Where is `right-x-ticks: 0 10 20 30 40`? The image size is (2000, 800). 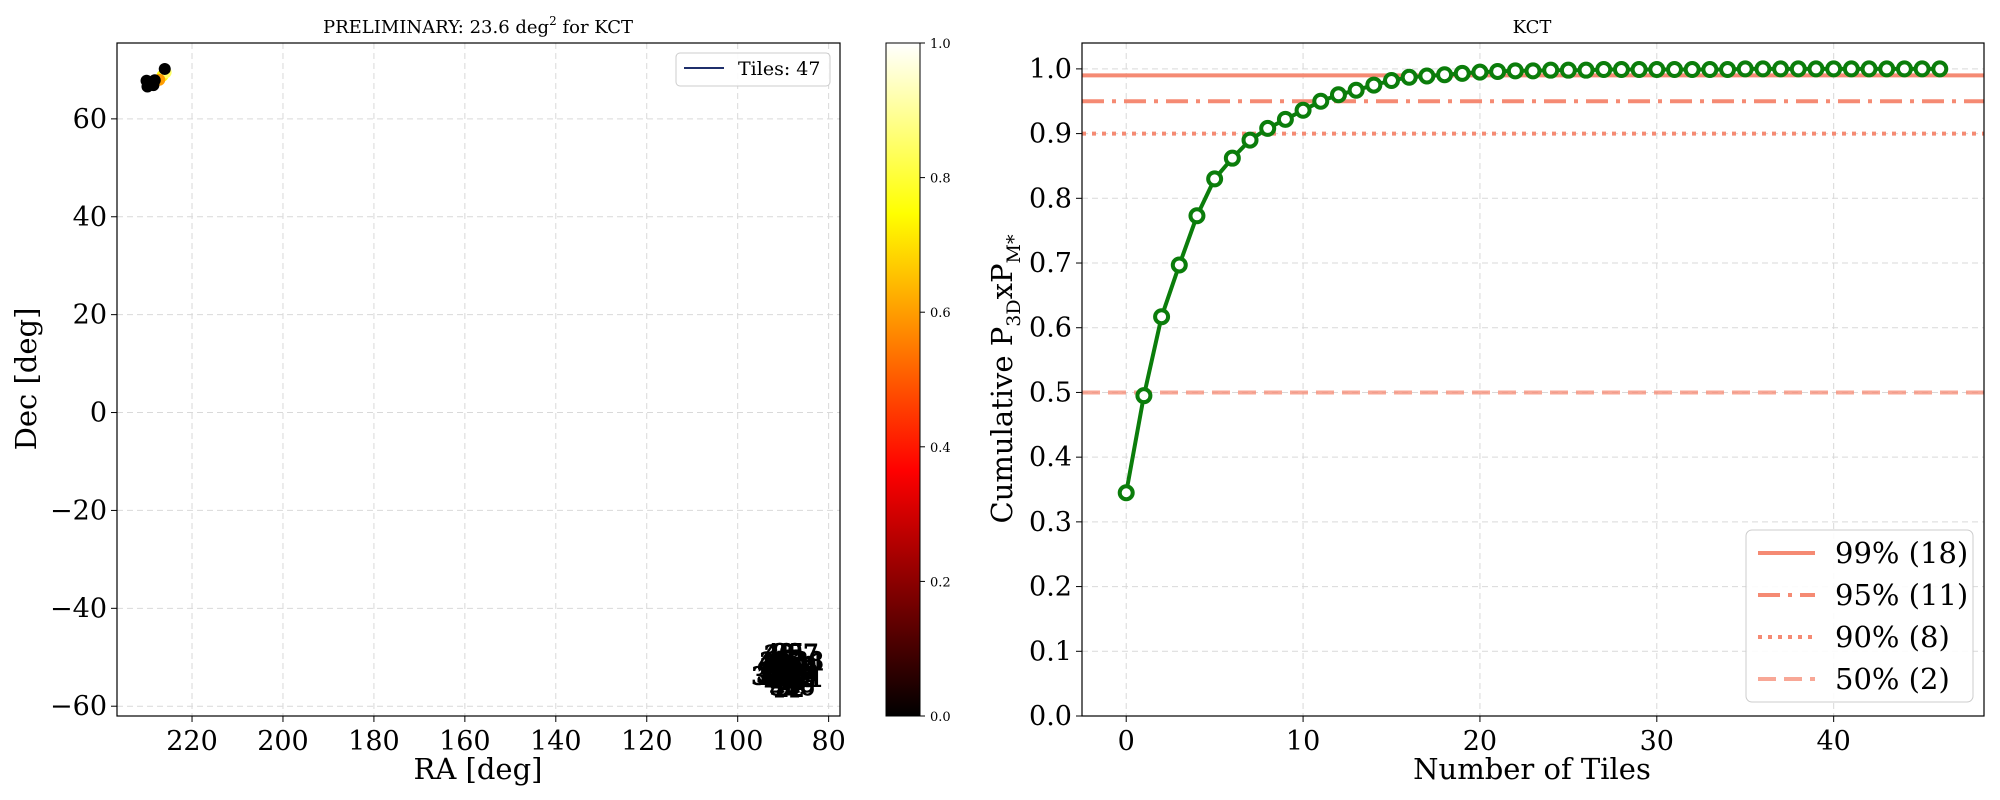
right-x-ticks: 0 10 20 30 40 is located at coordinates (1484, 736).